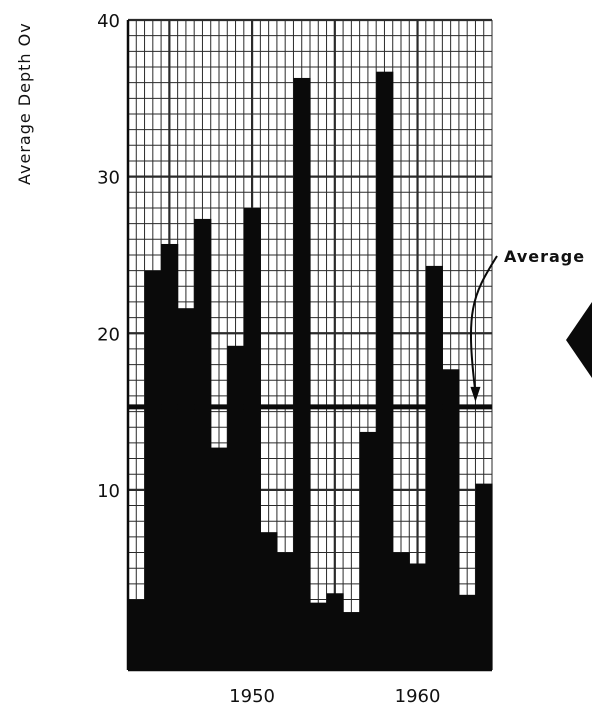  Describe the element at coordinates (108, 491) in the screenshot. I see `y-tick-label: 10` at that location.